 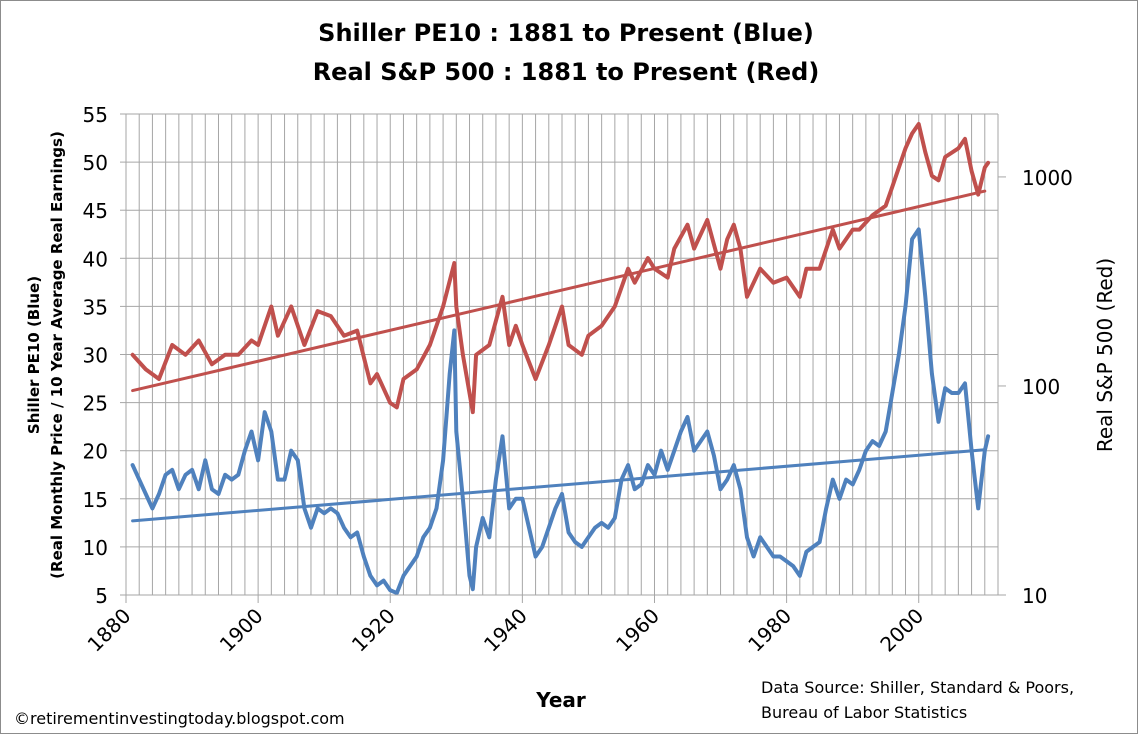 I want to click on x-axis-label: Year, so click(x=560, y=700).